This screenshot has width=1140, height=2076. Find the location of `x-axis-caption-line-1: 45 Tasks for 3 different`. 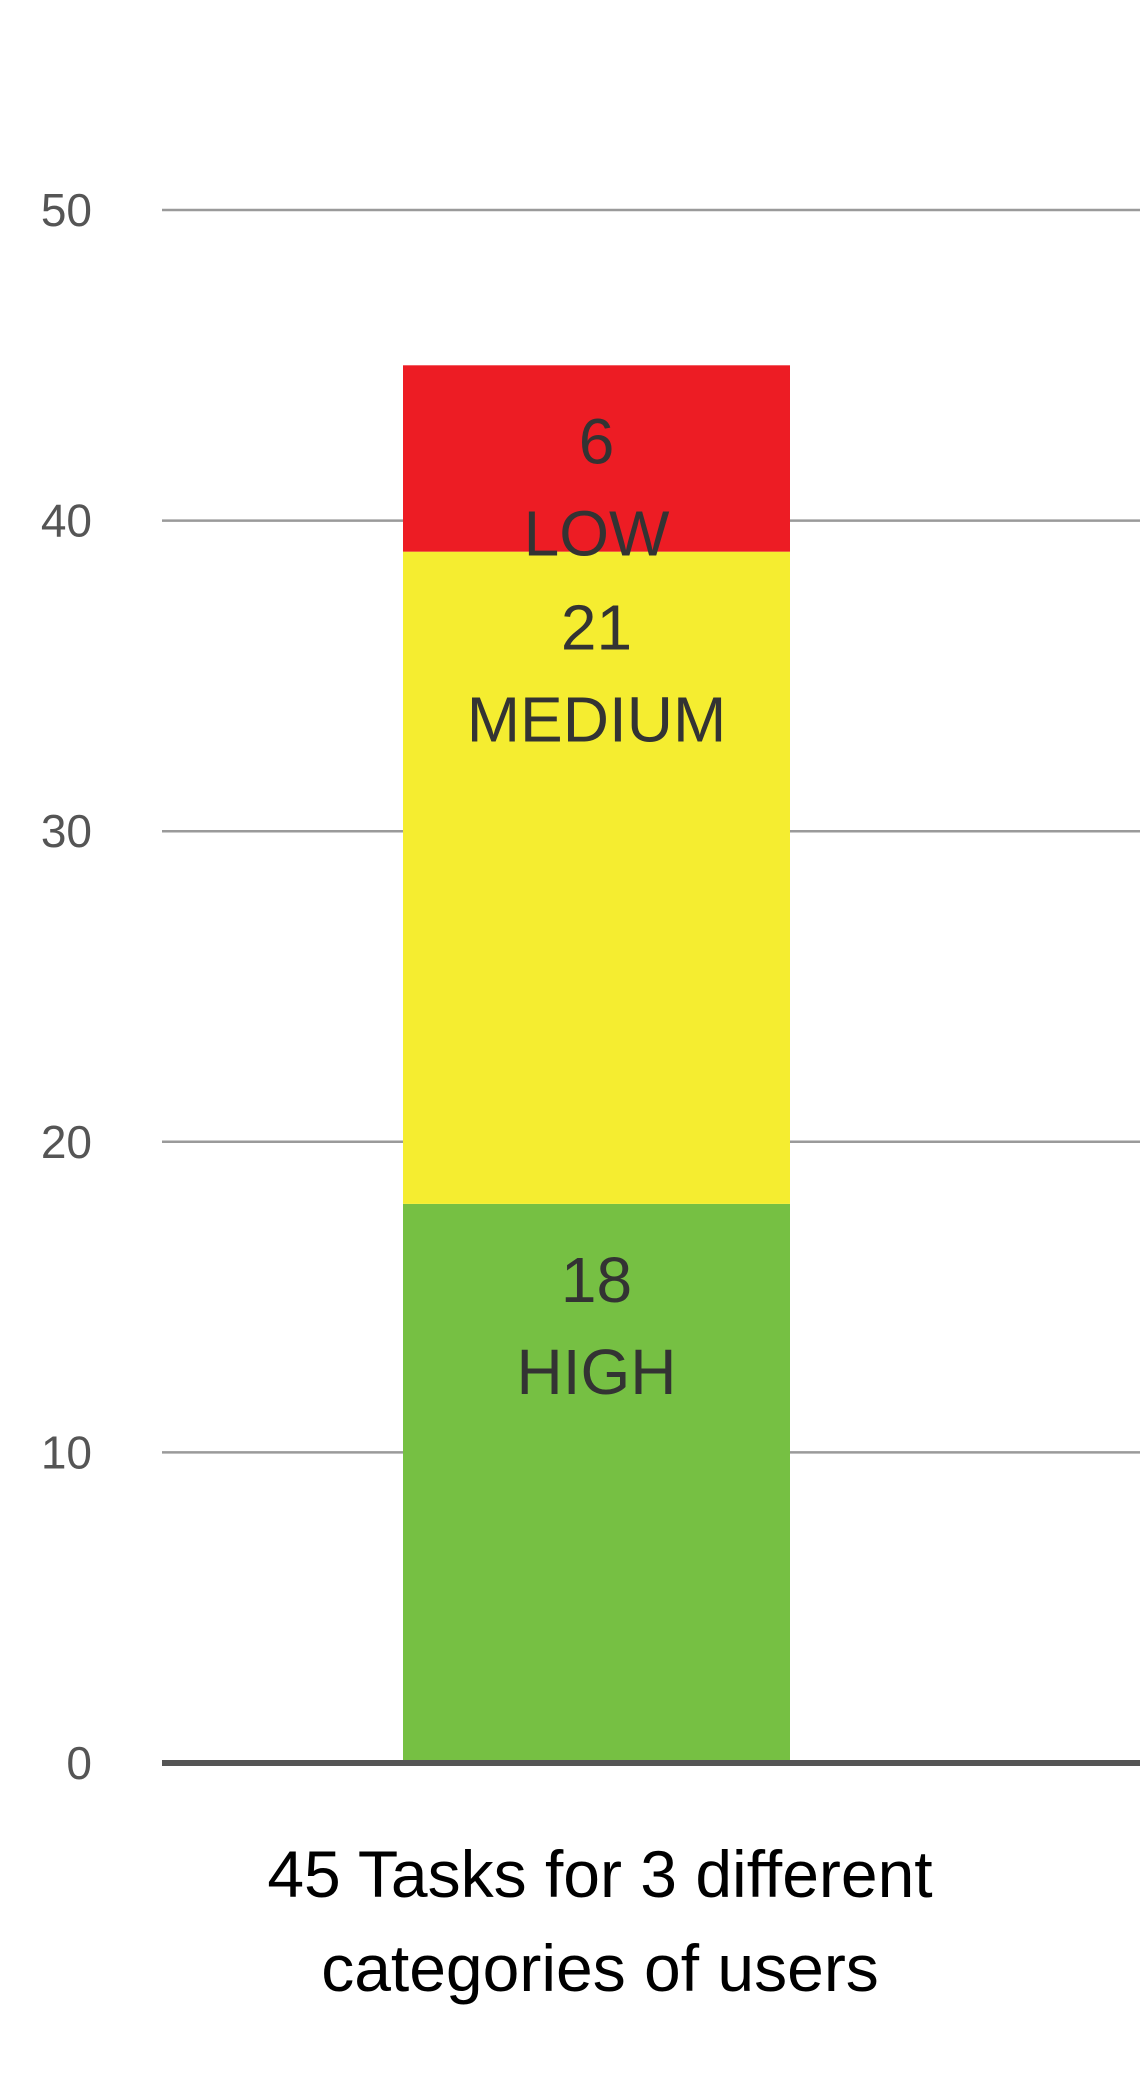

x-axis-caption-line-1: 45 Tasks for 3 different is located at coordinates (599, 1874).